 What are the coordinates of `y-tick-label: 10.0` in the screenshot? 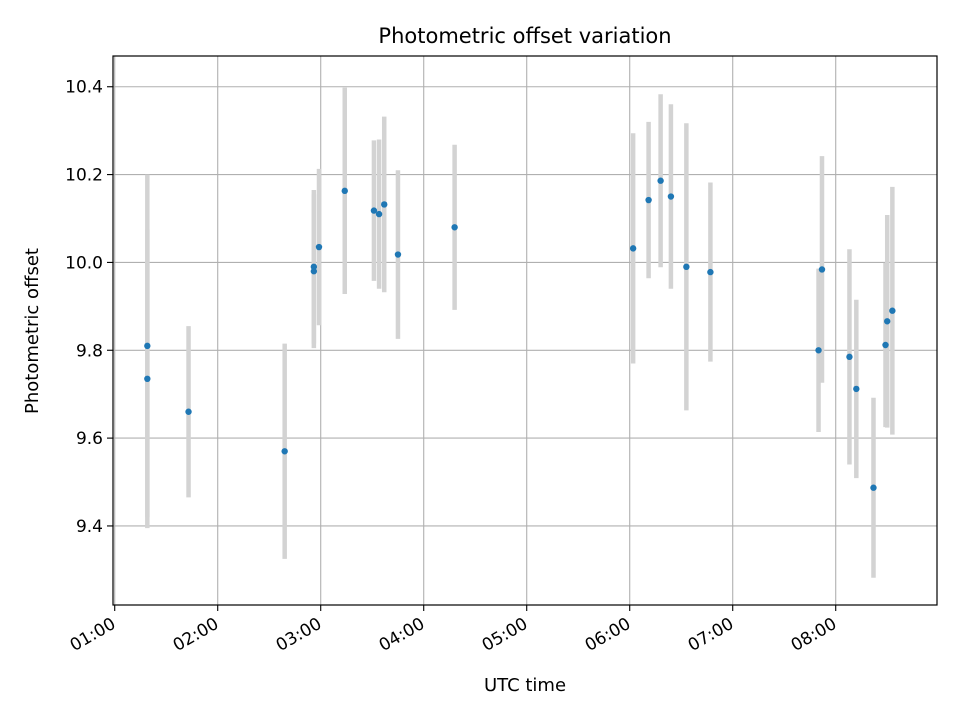 It's located at (84, 263).